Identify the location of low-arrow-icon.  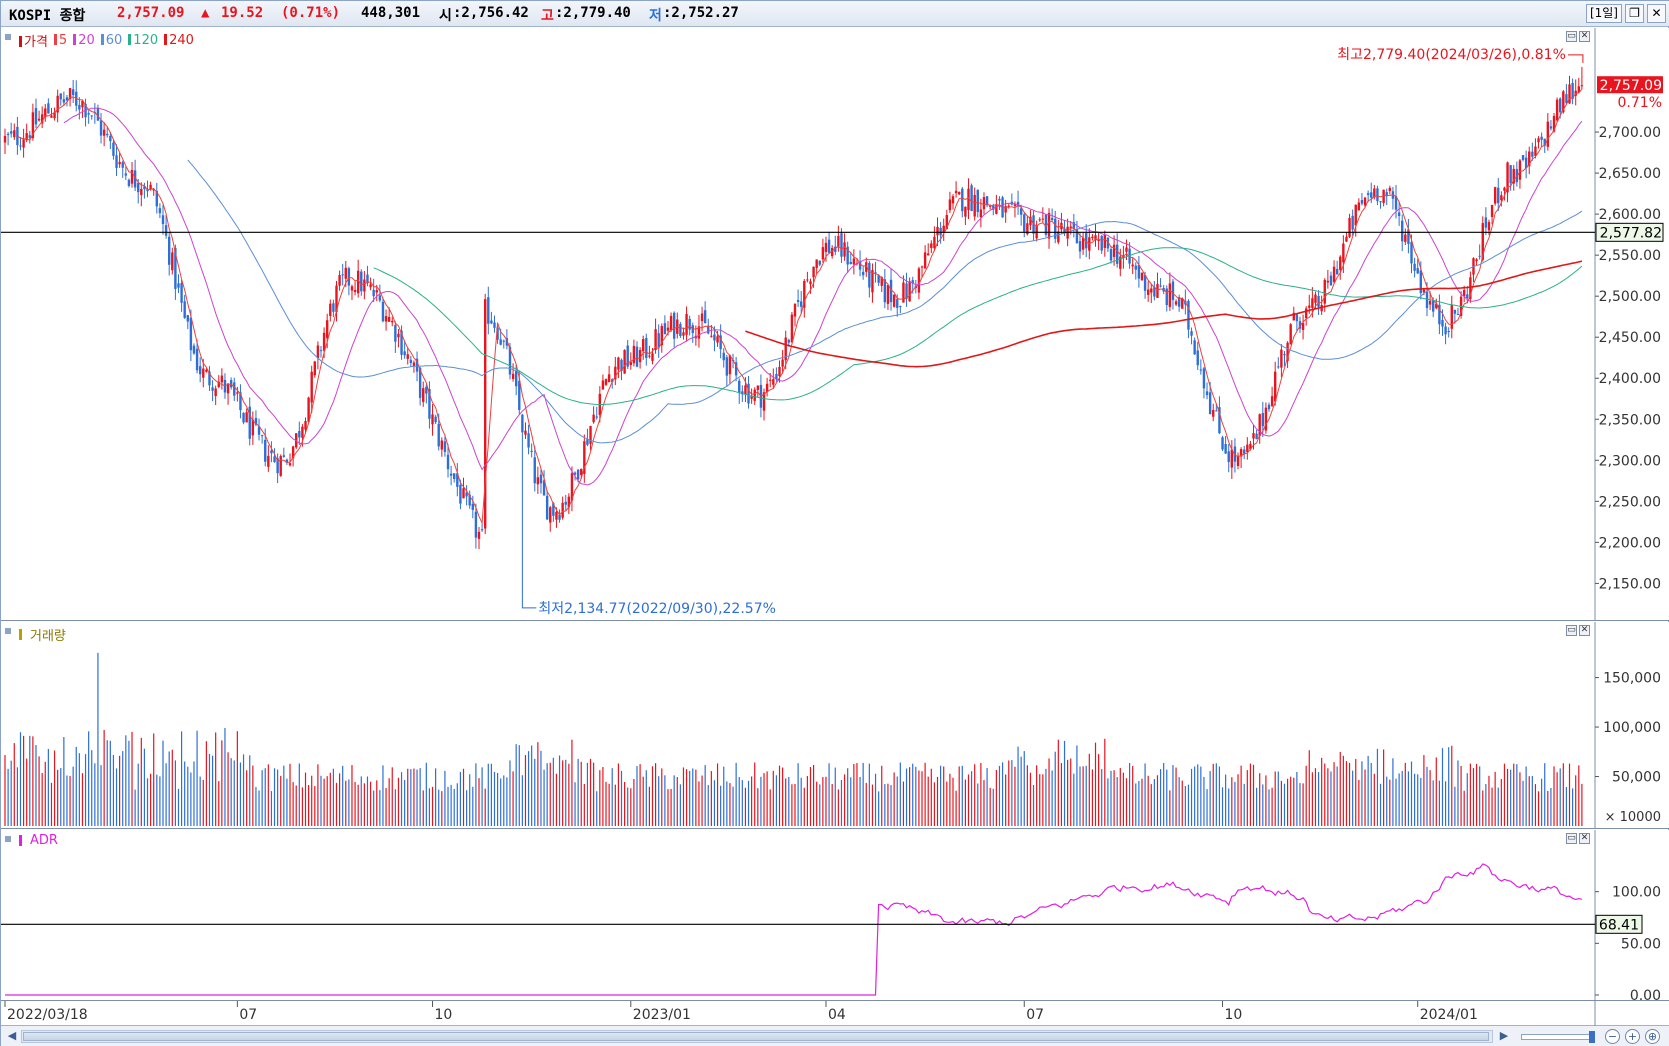
(529, 602).